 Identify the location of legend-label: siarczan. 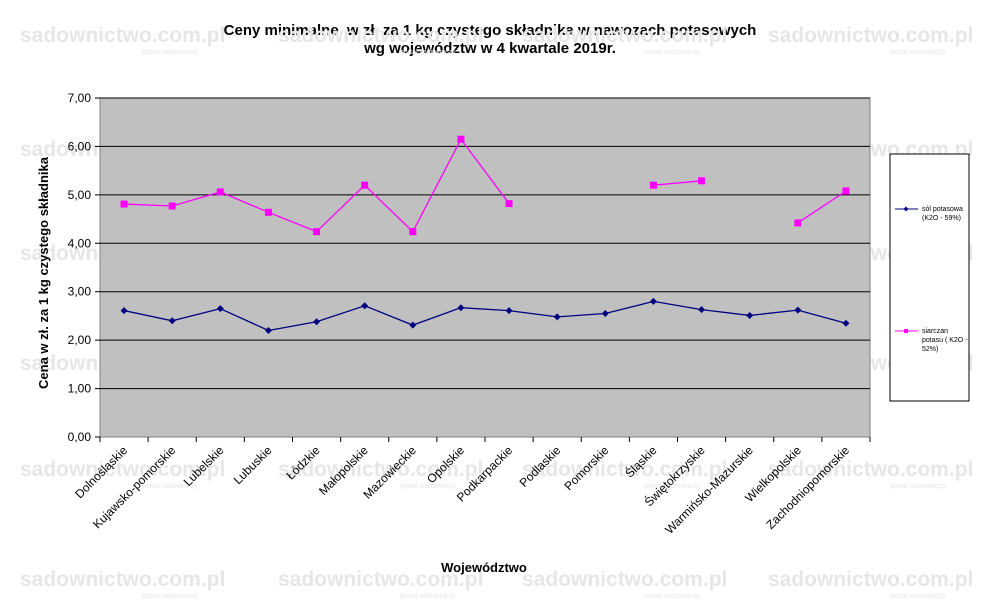
(935, 331).